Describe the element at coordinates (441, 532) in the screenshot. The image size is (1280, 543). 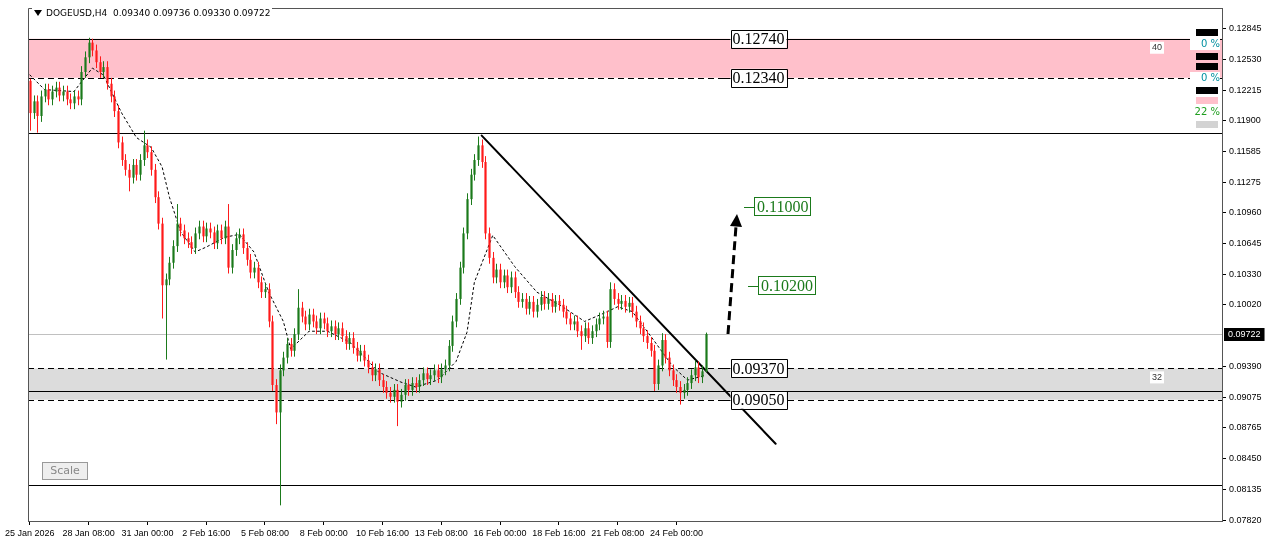
I see `x-tick-label: 13 Feb 08:00` at that location.